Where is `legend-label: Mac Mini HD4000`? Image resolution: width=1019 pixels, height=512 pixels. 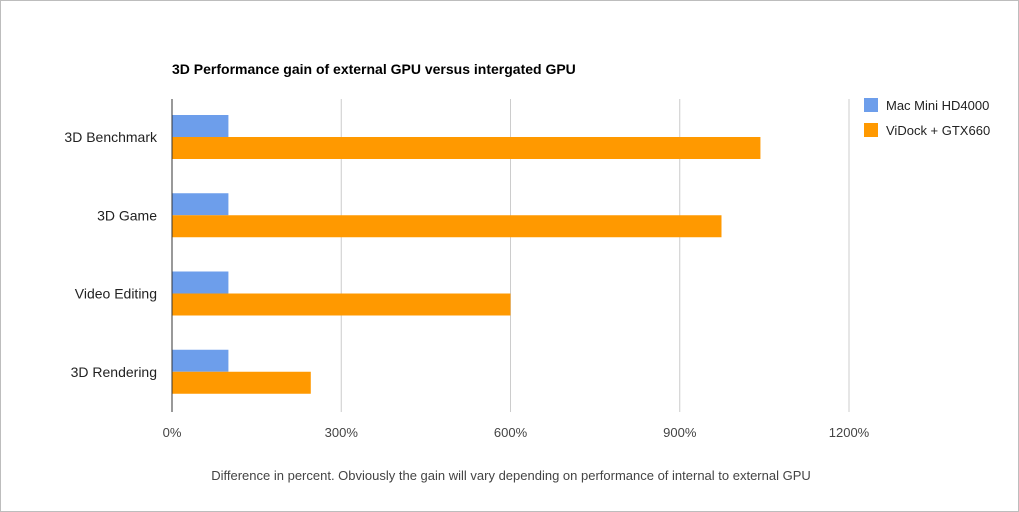
legend-label: Mac Mini HD4000 is located at coordinates (937, 105).